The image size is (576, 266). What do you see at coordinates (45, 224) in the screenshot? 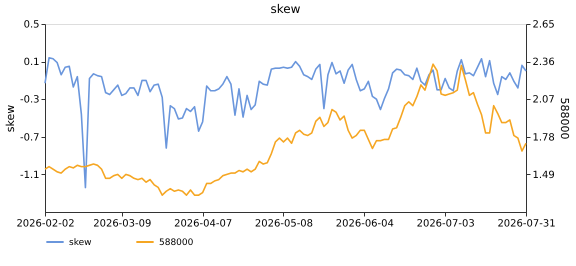
I see `x-tick-label: 2026-02-02` at bounding box center [45, 224].